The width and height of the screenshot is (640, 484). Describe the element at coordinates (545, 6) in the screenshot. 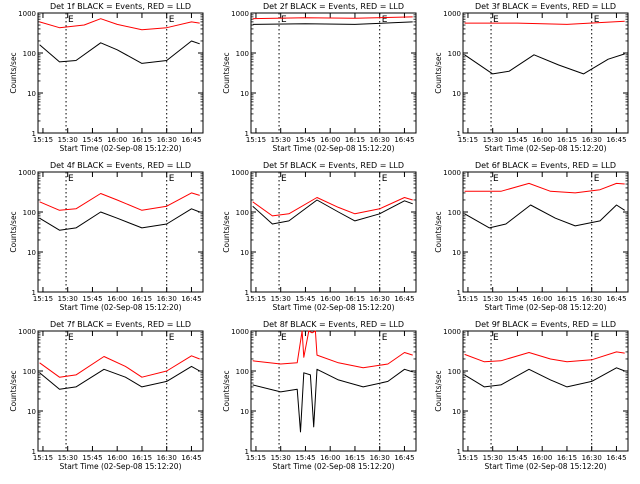

I see `plot-title: Det 3f BLACK = Events, RED = LLD` at that location.